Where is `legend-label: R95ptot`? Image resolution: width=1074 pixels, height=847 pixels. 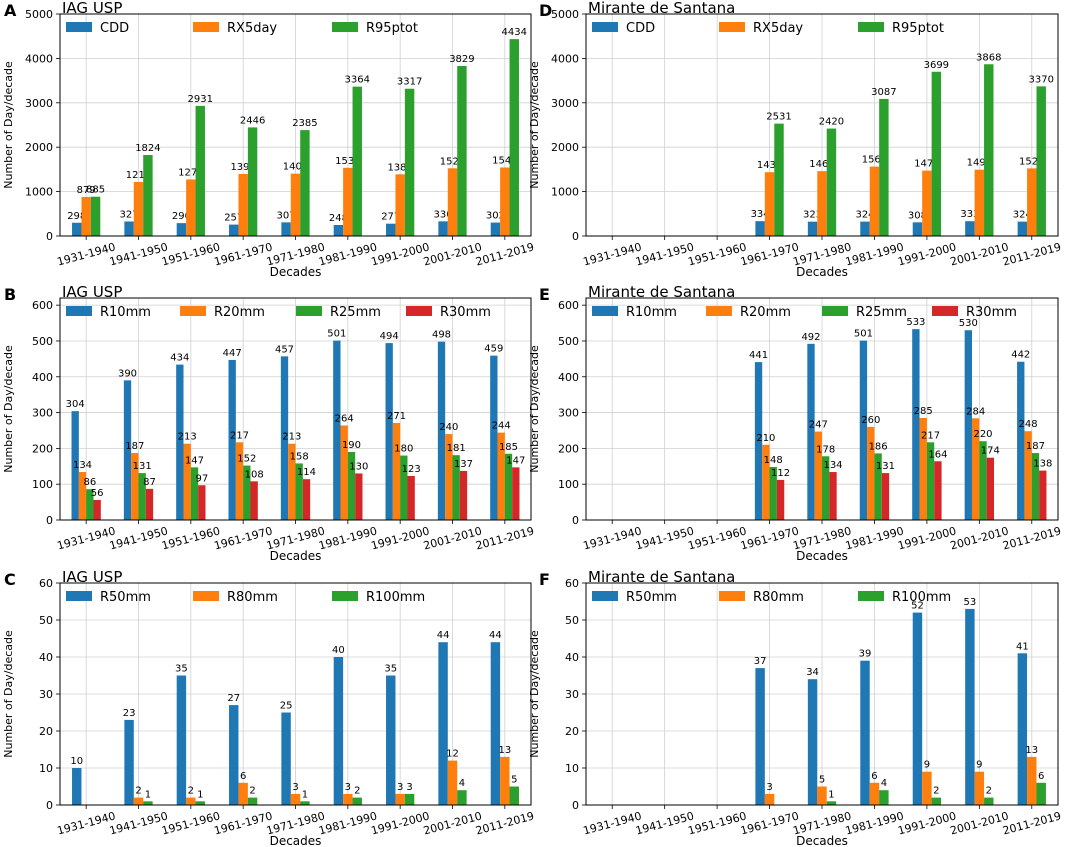 legend-label: R95ptot is located at coordinates (392, 28).